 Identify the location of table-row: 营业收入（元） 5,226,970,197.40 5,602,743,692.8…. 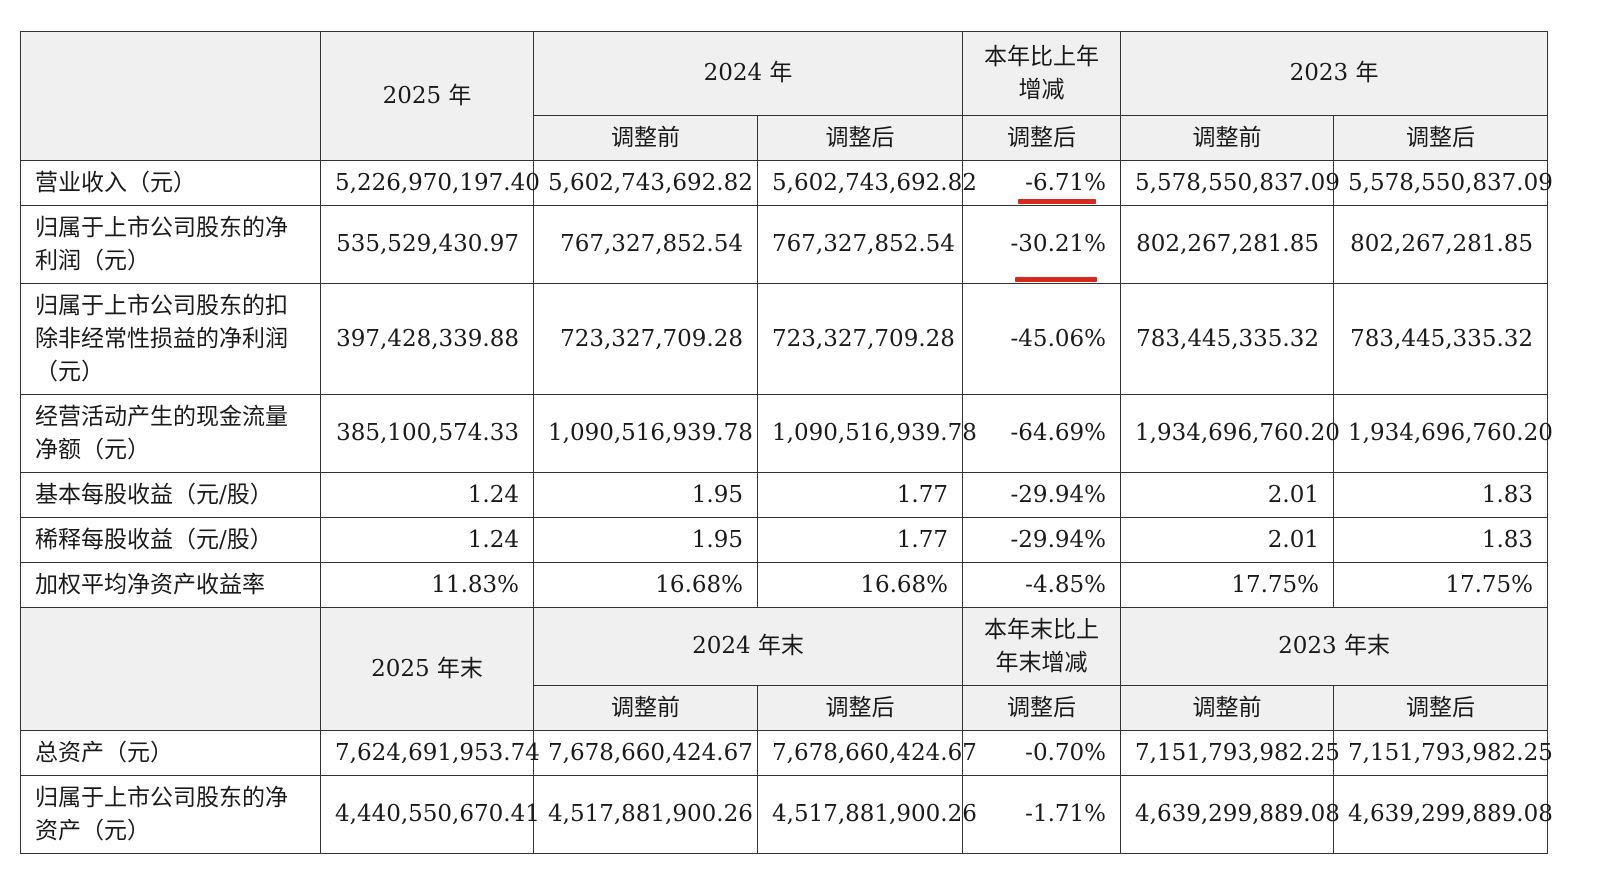
(786, 183).